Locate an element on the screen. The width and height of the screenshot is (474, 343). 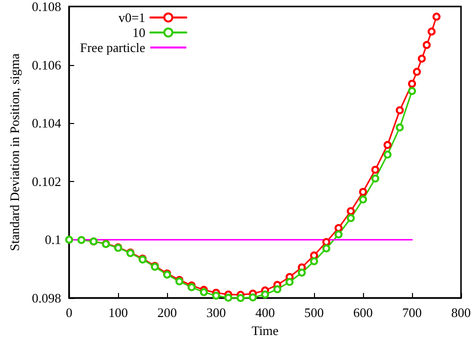
legend-label: v0=1 is located at coordinates (132, 17).